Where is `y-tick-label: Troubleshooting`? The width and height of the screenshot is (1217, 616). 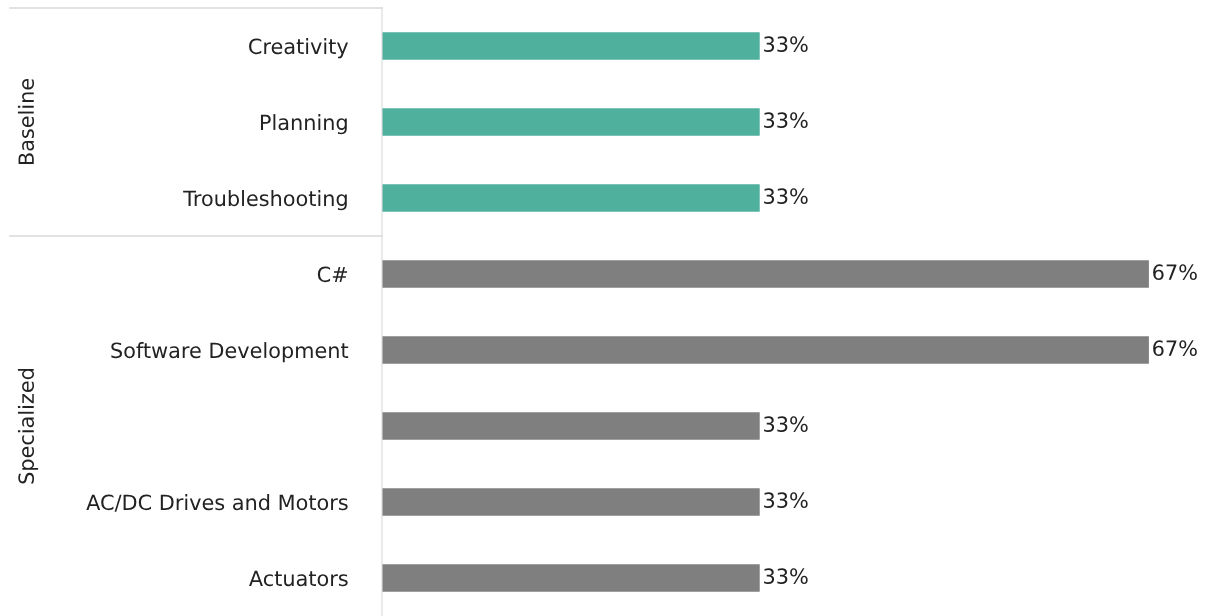 y-tick-label: Troubleshooting is located at coordinates (265, 200).